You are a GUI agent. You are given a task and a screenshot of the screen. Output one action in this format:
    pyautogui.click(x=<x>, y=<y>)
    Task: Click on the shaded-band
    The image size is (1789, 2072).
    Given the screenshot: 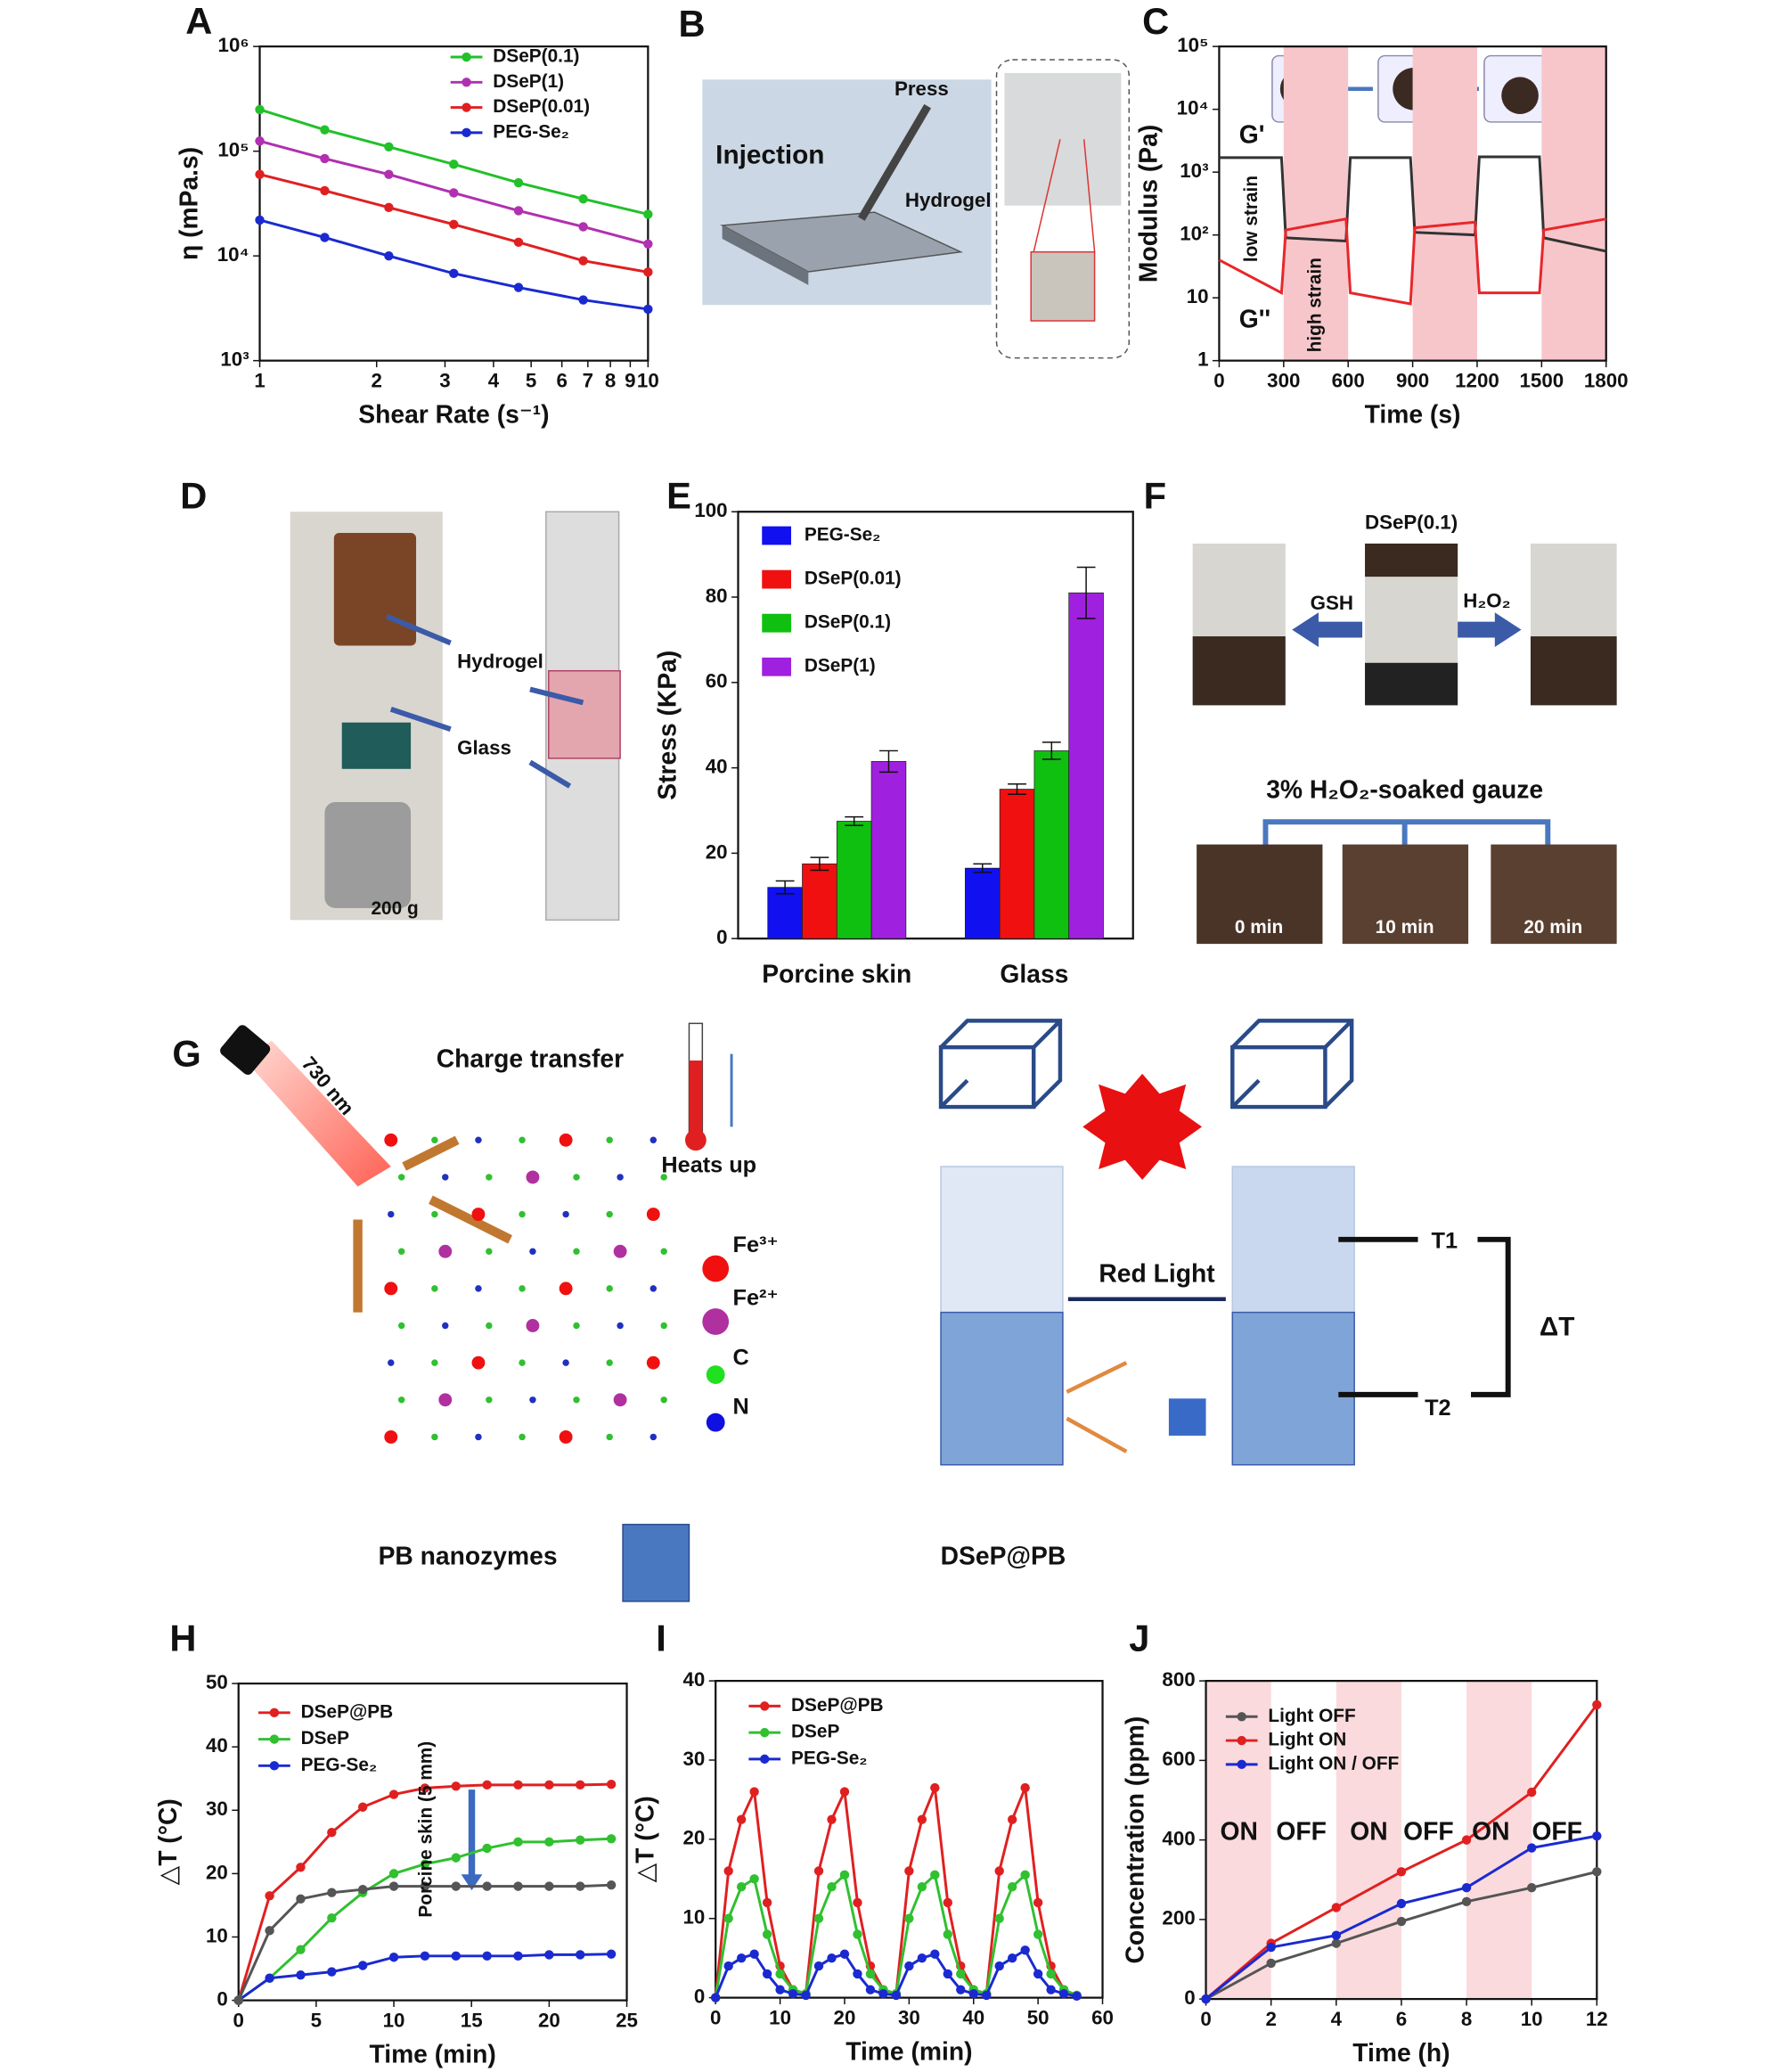 What is the action you would take?
    pyautogui.click(x=1238, y=1840)
    